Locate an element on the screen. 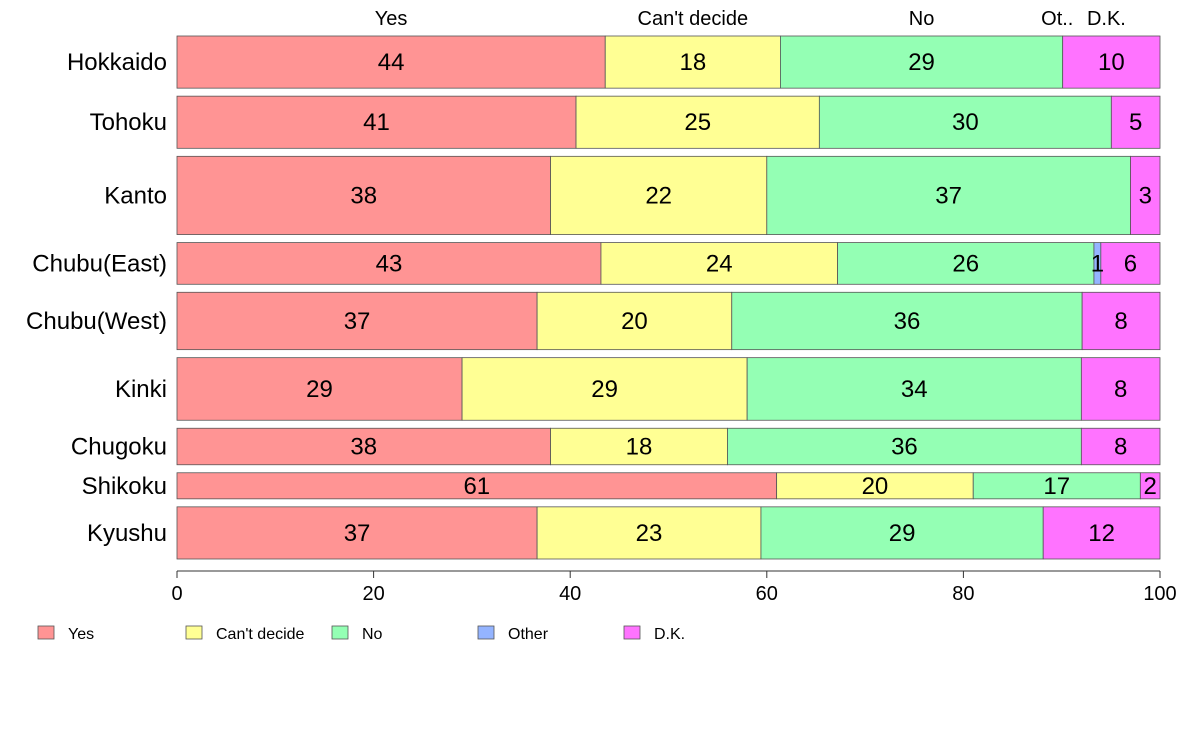 Image resolution: width=1188 pixels, height=736 pixels. bar-kyushu-no is located at coordinates (902, 533).